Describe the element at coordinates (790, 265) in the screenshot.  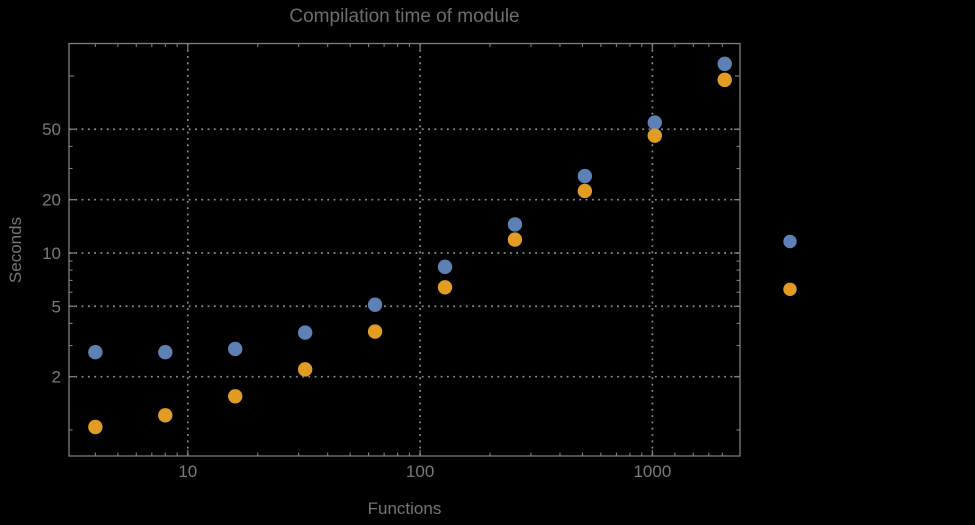
I see `legend` at that location.